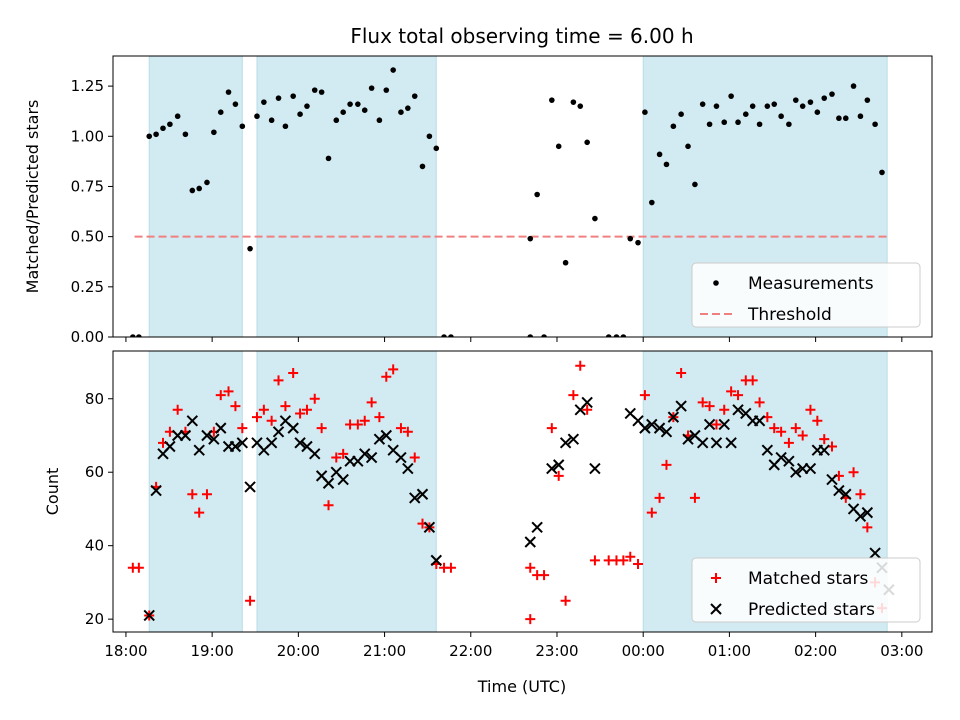  Describe the element at coordinates (815, 651) in the screenshot. I see `x-tick-label: 02:00` at that location.